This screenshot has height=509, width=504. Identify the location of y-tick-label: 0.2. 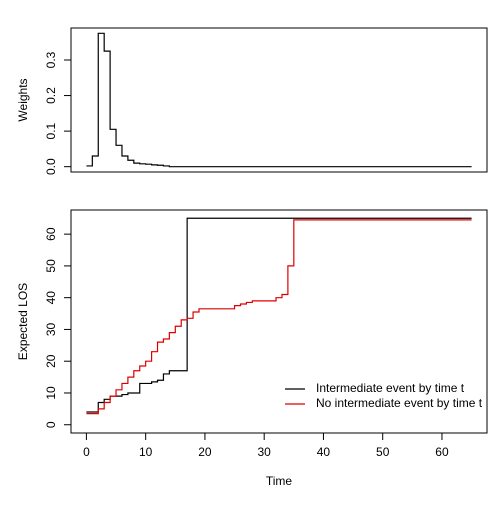
(51, 95).